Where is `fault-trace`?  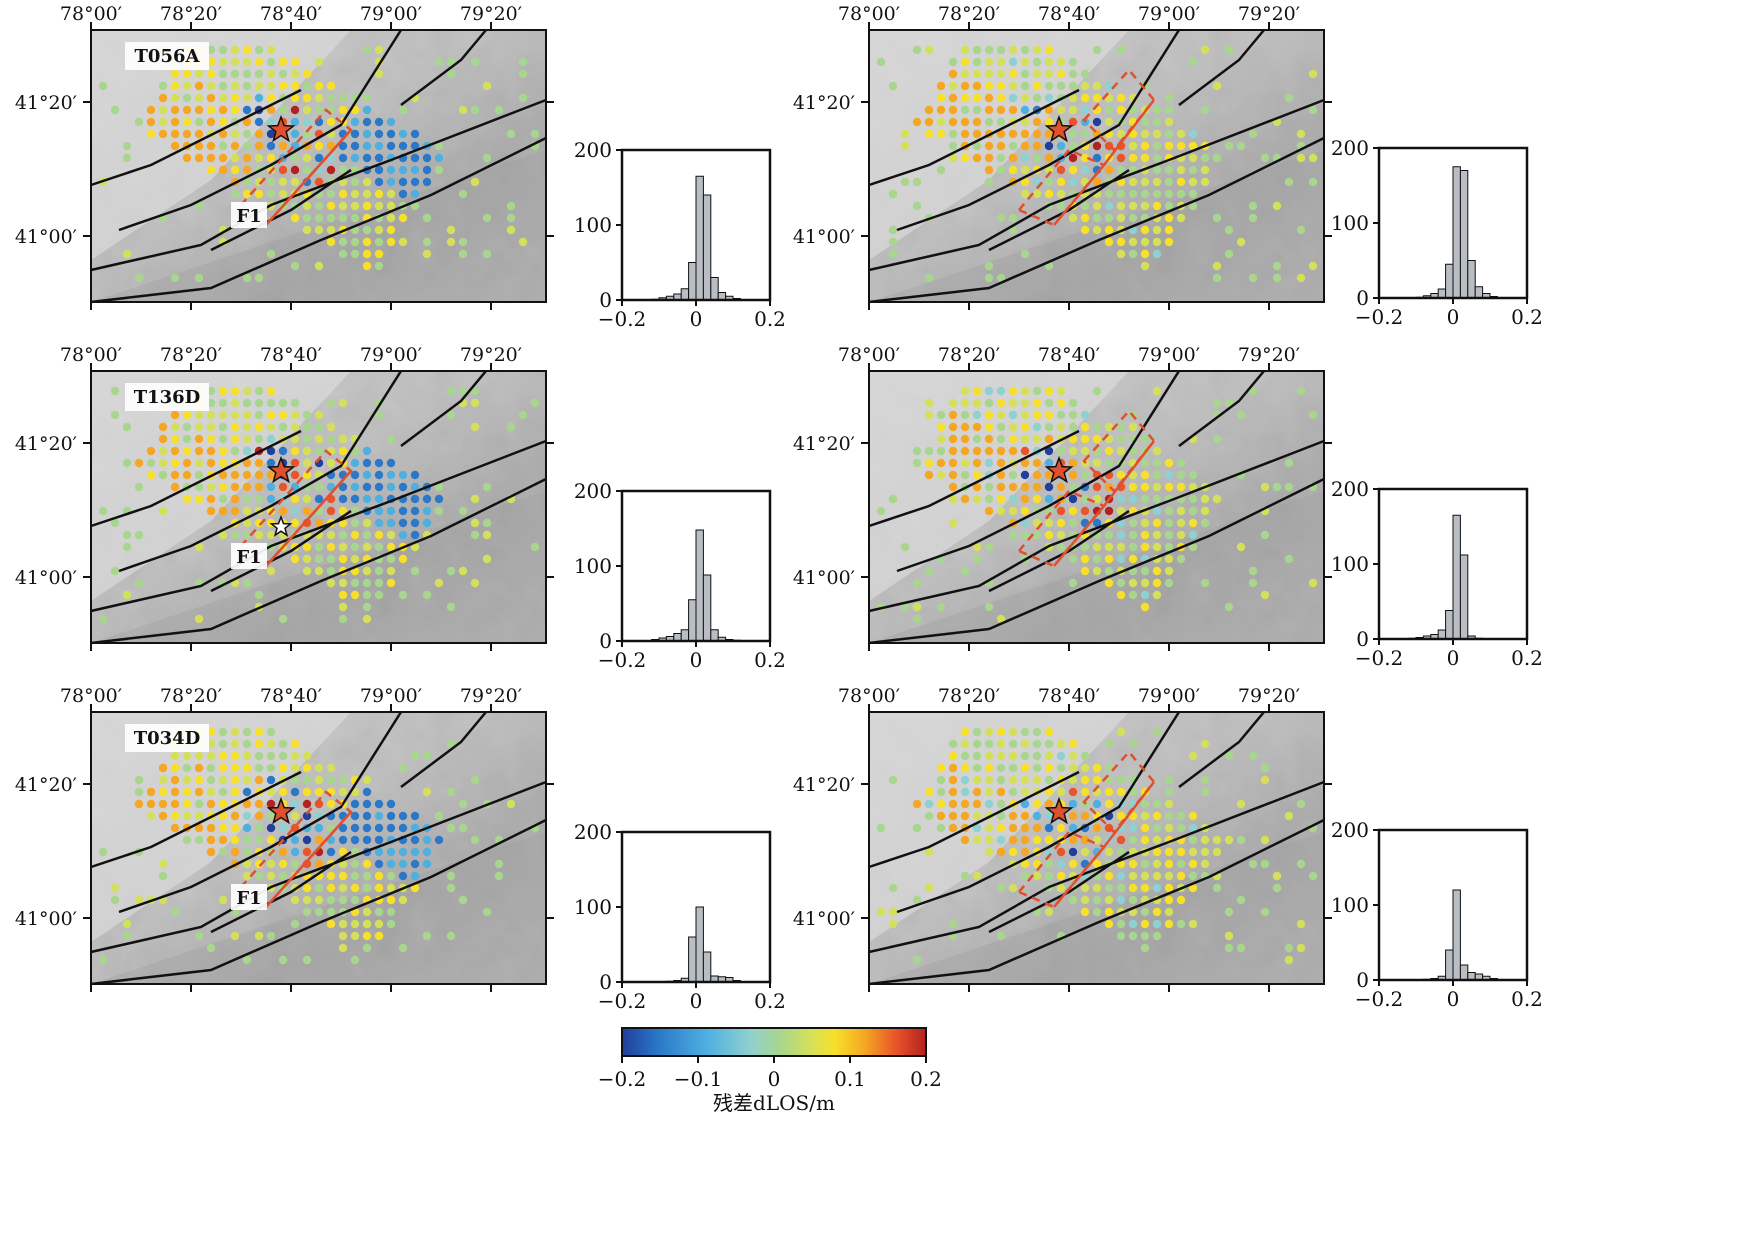
fault-trace is located at coordinates (318, 220).